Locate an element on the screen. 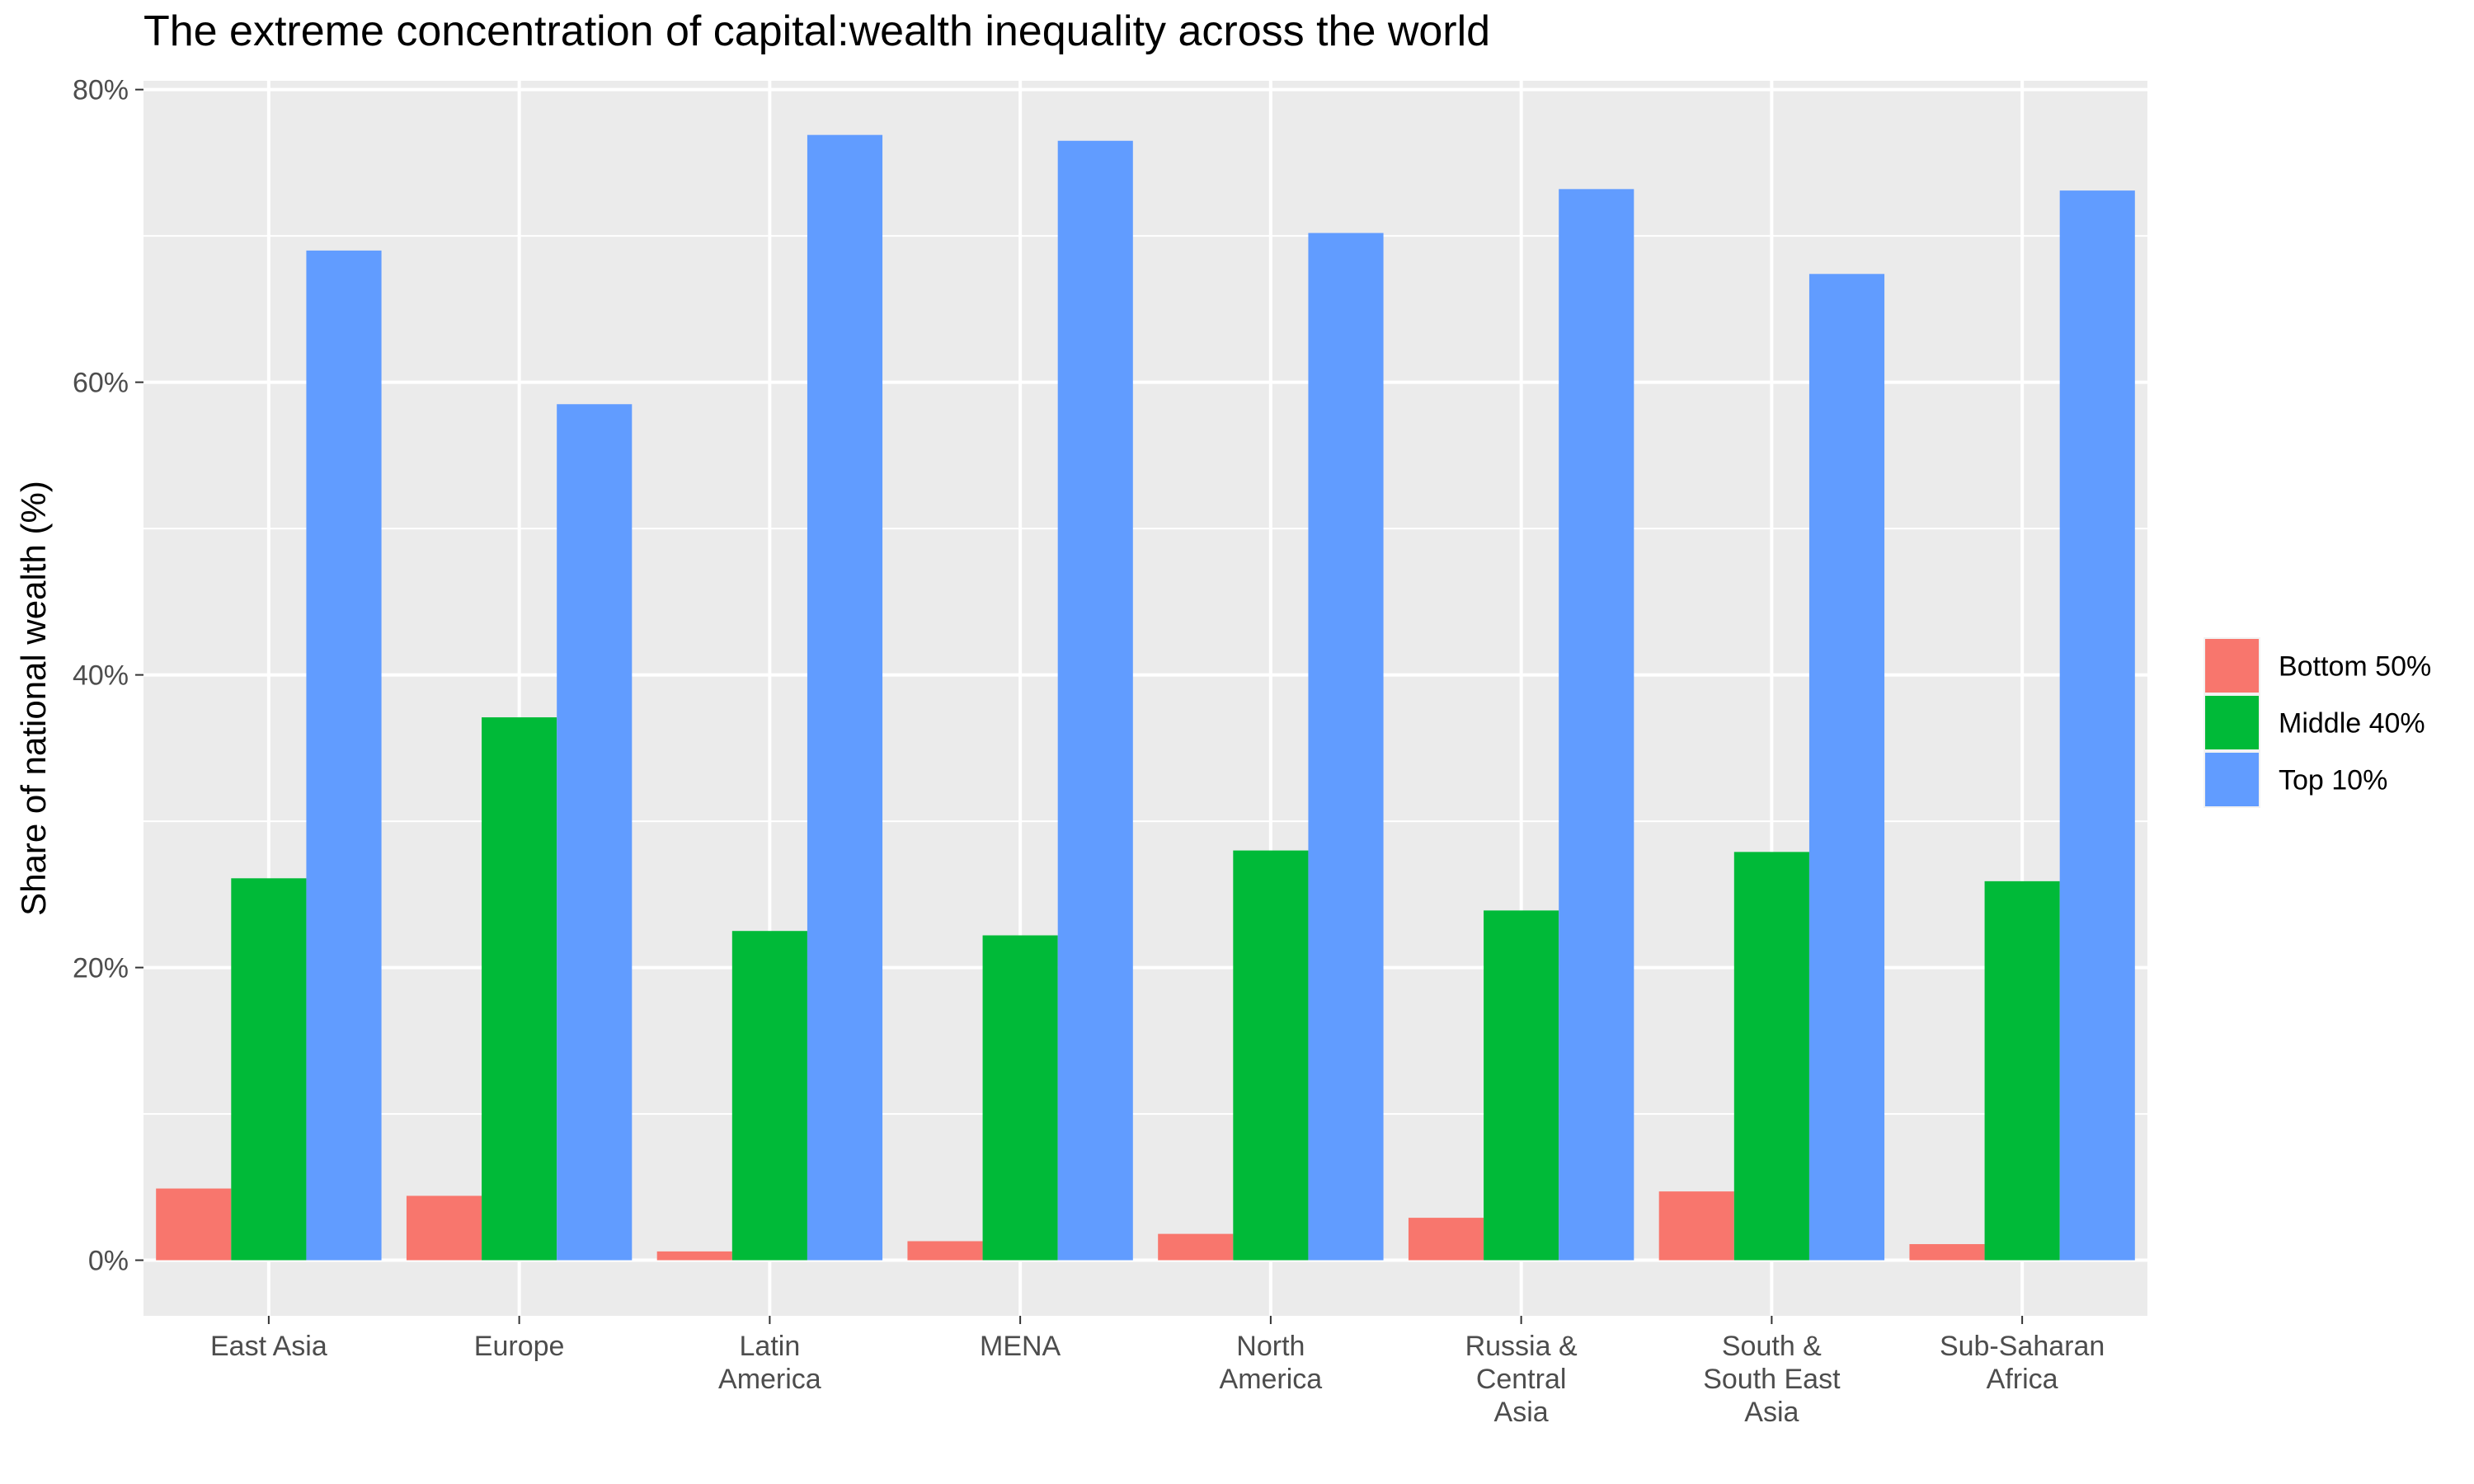  x-tick-label: South & is located at coordinates (1772, 1346).